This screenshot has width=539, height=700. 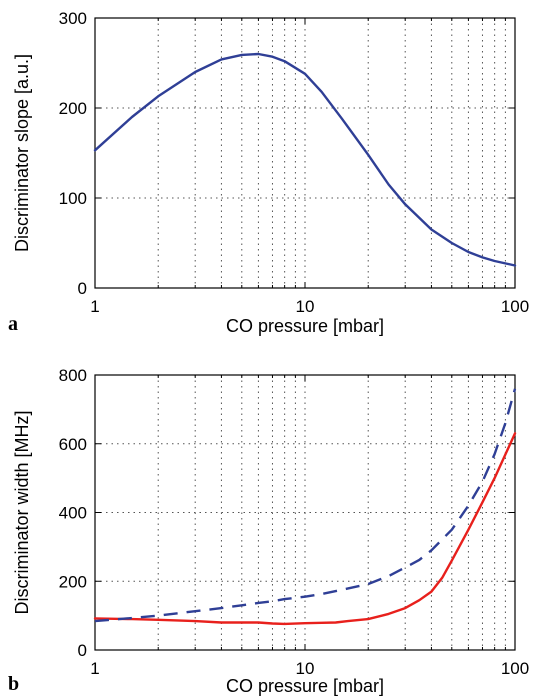 What do you see at coordinates (22, 512) in the screenshot?
I see `y-axis-title: Discriminator width [MHz]` at bounding box center [22, 512].